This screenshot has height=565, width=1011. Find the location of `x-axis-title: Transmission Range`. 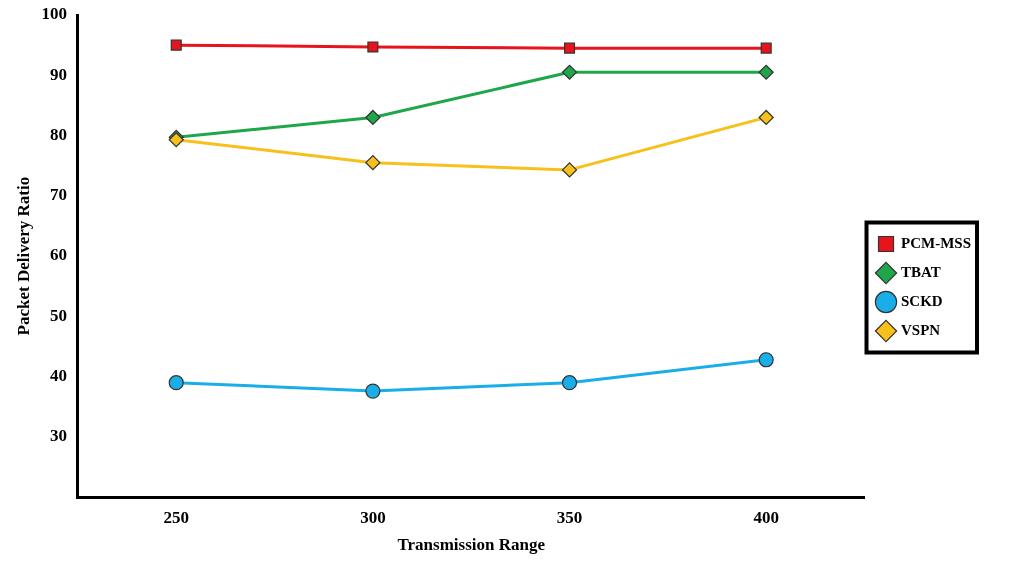

x-axis-title: Transmission Range is located at coordinates (471, 545).